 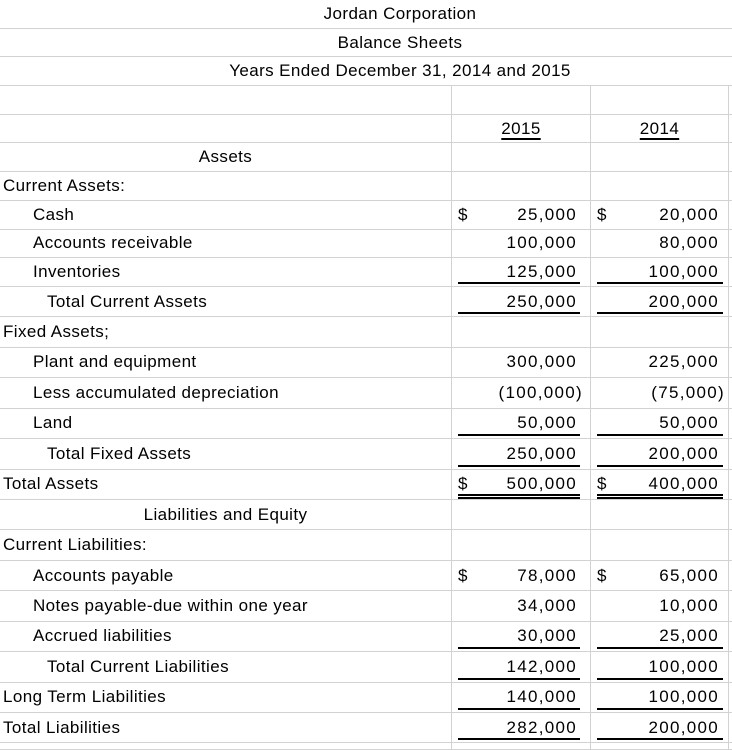 I want to click on row-label-text: Notes payable-due within one year, so click(x=170, y=605).